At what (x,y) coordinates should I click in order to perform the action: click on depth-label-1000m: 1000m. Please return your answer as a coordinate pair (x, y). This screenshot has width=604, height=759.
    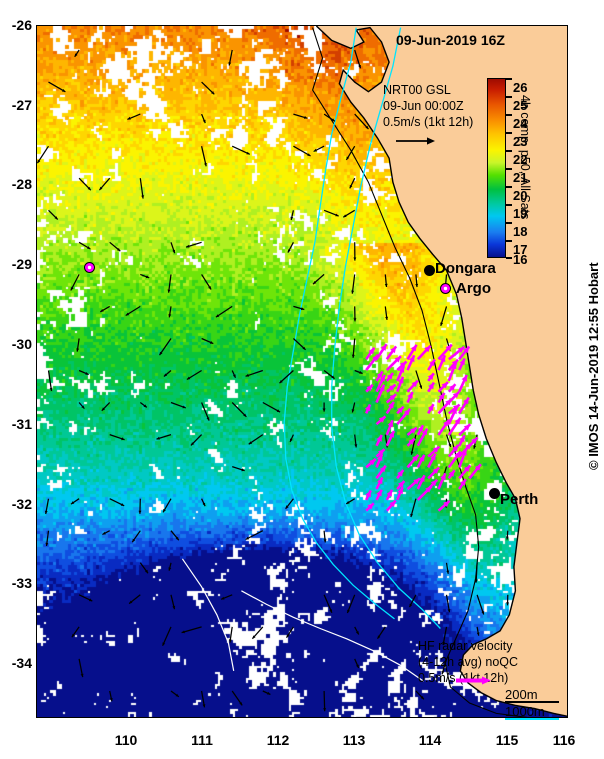
    Looking at the image, I should click on (525, 711).